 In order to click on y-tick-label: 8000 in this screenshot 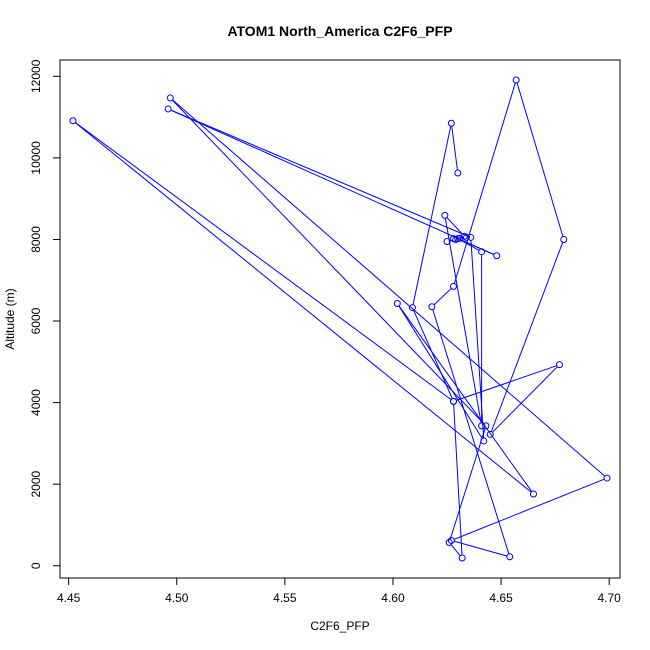, I will do `click(36, 239)`.